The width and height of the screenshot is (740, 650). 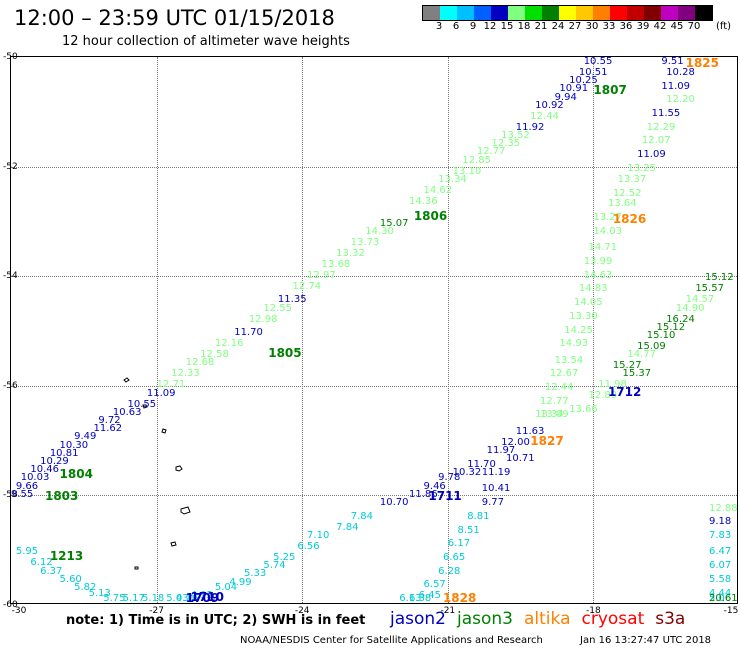 I want to click on wave-height-label: 10.51, so click(x=593, y=72).